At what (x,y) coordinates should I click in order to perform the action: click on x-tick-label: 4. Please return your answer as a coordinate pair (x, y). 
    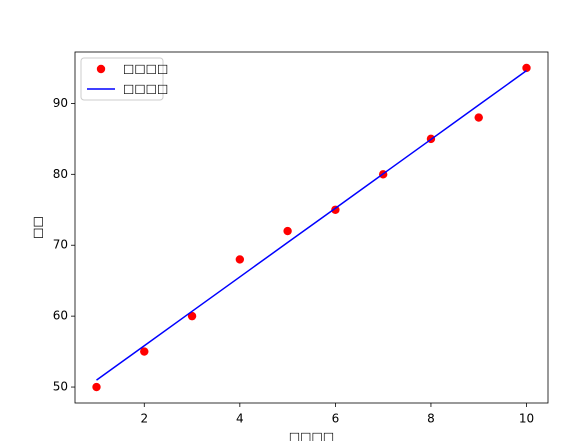
    Looking at the image, I should click on (240, 419).